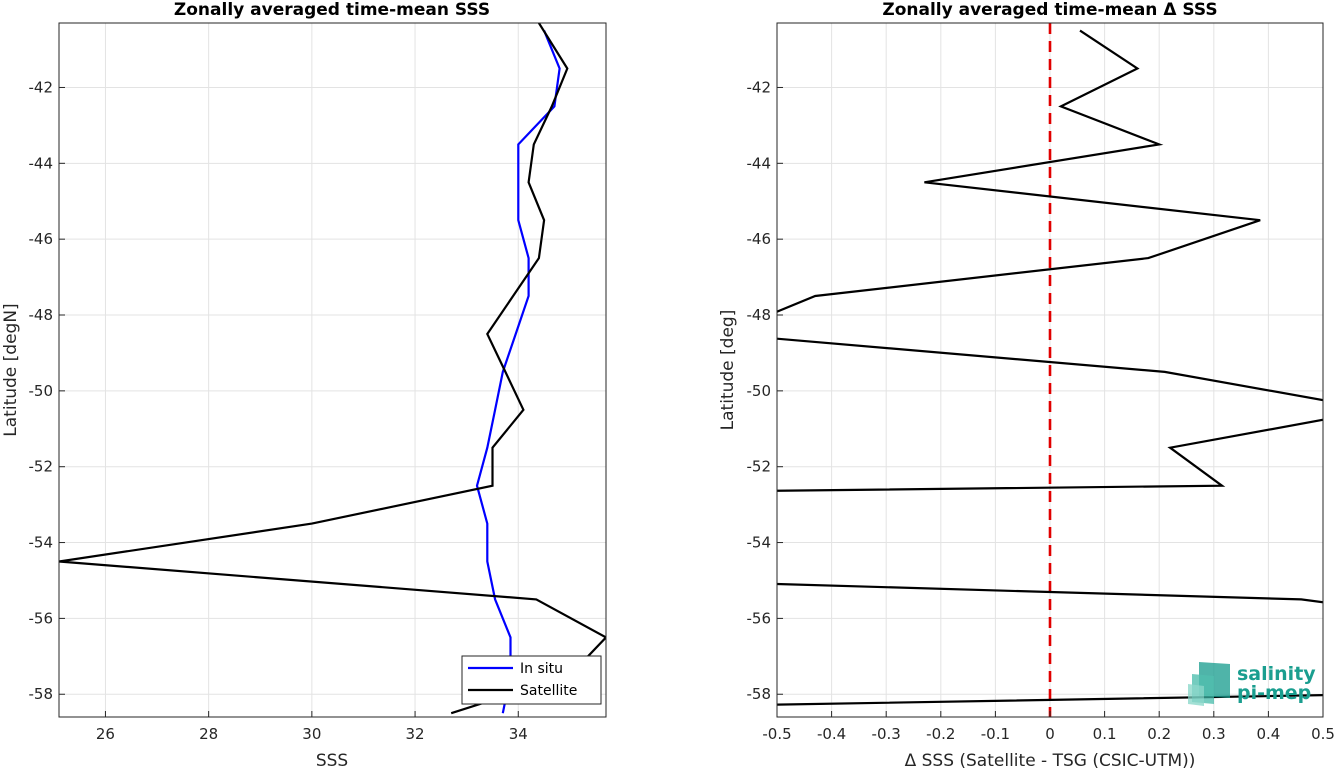  What do you see at coordinates (541, 669) in the screenshot?
I see `legend-label-in-situ: In situ` at bounding box center [541, 669].